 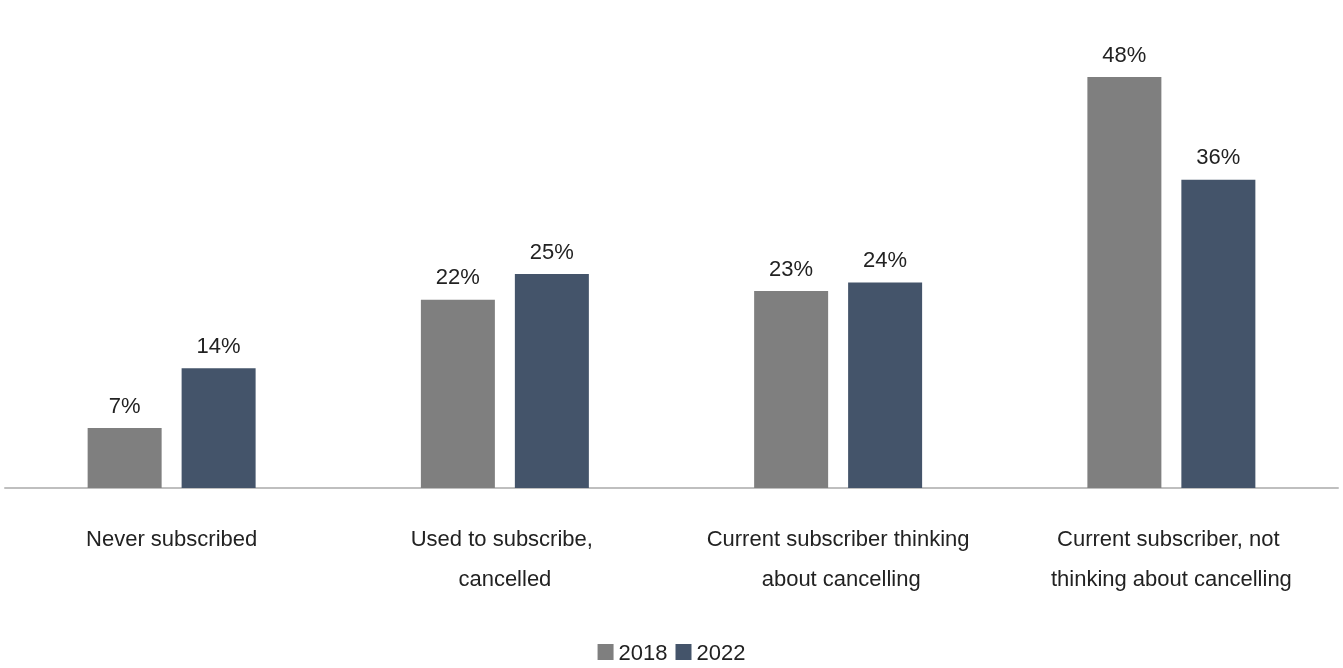 I want to click on x-tick-label: Current subscriber, not thinking about cancelling, so click(x=1171, y=558).